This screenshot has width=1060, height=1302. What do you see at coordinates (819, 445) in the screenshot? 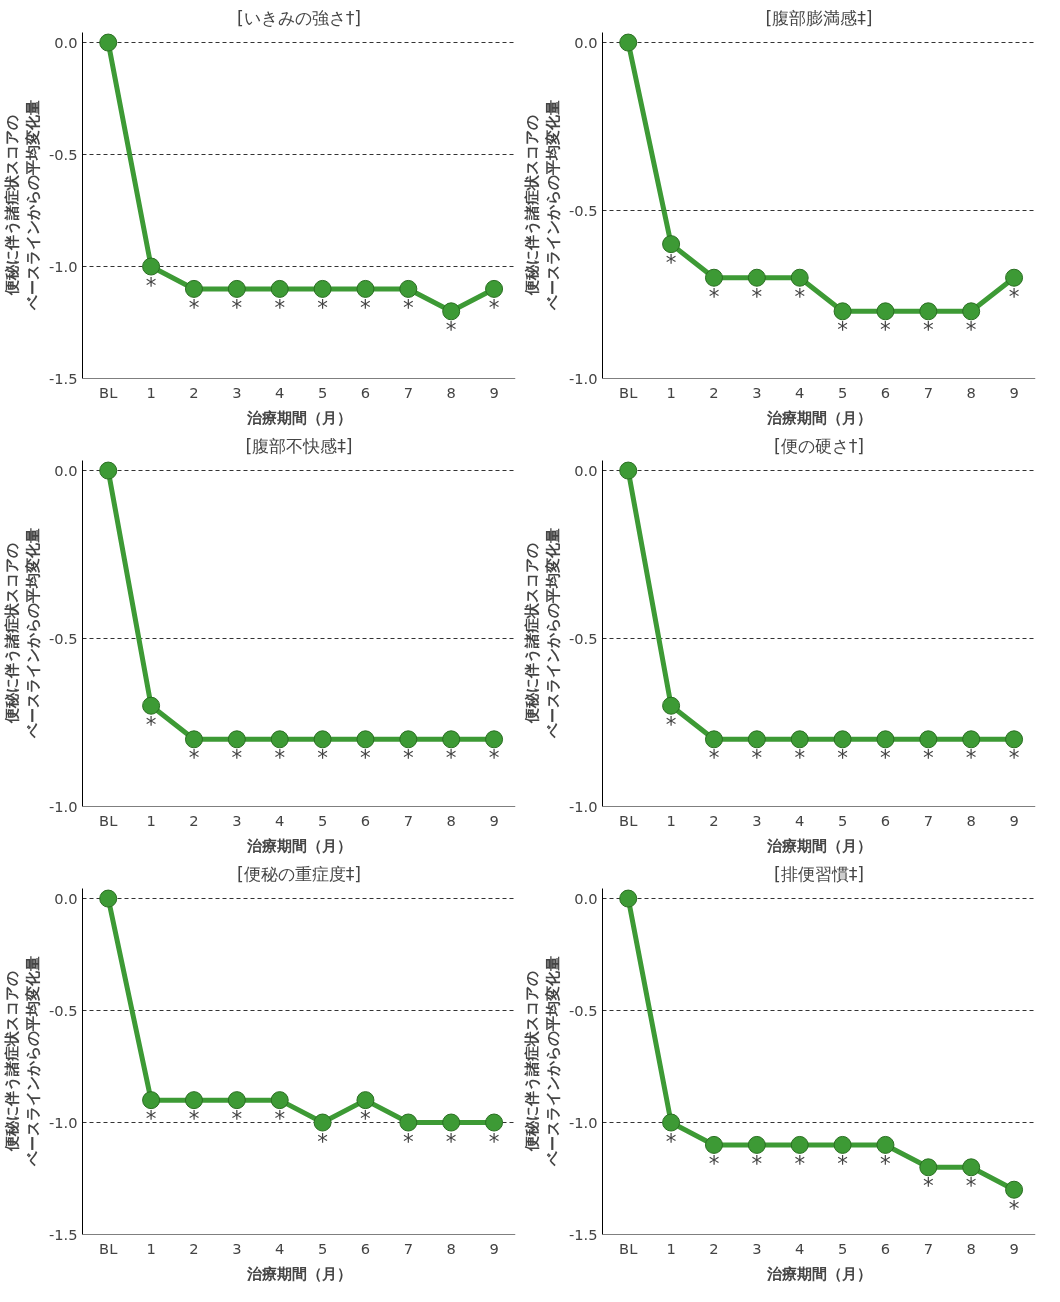
I see `chart-title: [便の硬さ†]` at bounding box center [819, 445].